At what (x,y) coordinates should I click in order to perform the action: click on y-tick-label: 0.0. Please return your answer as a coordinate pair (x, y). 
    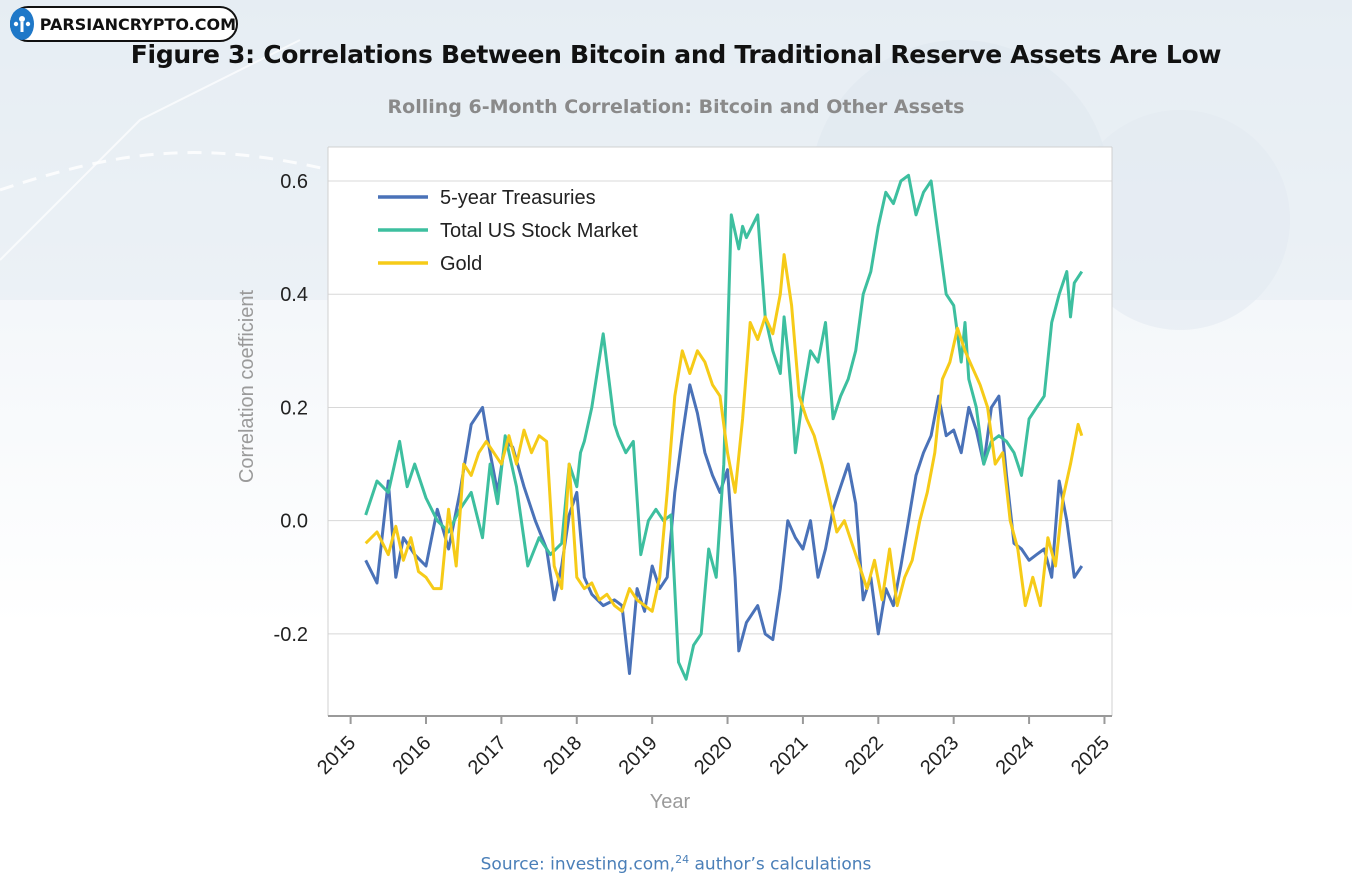
    Looking at the image, I should click on (294, 522).